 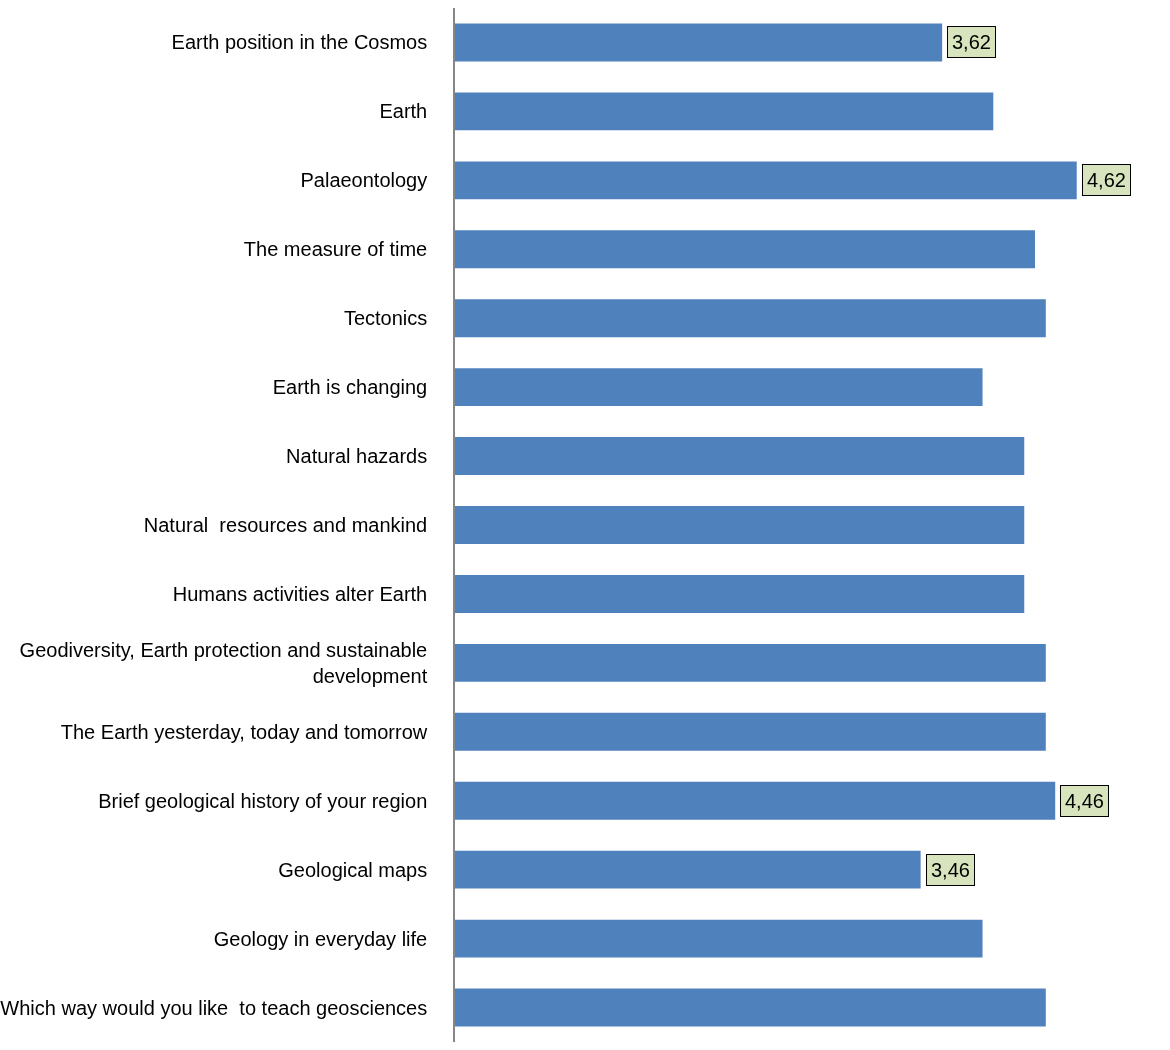 I want to click on y-tick-label: Brief geological history of your region, so click(x=263, y=800).